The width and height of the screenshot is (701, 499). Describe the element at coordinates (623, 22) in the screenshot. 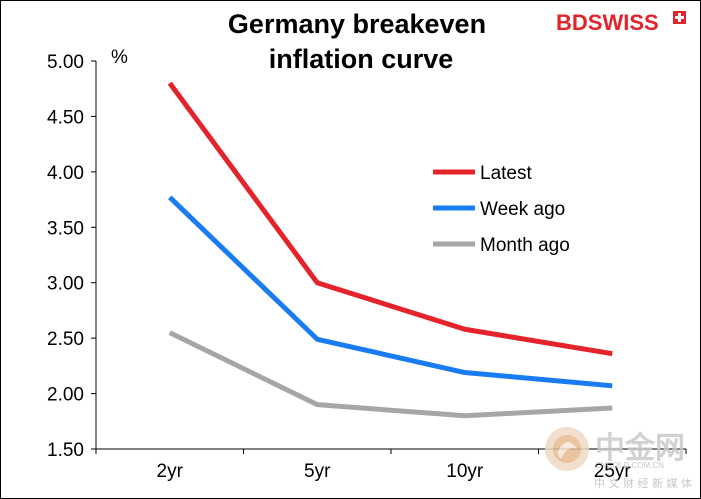

I see `logo-swiss-text: SWISS` at that location.